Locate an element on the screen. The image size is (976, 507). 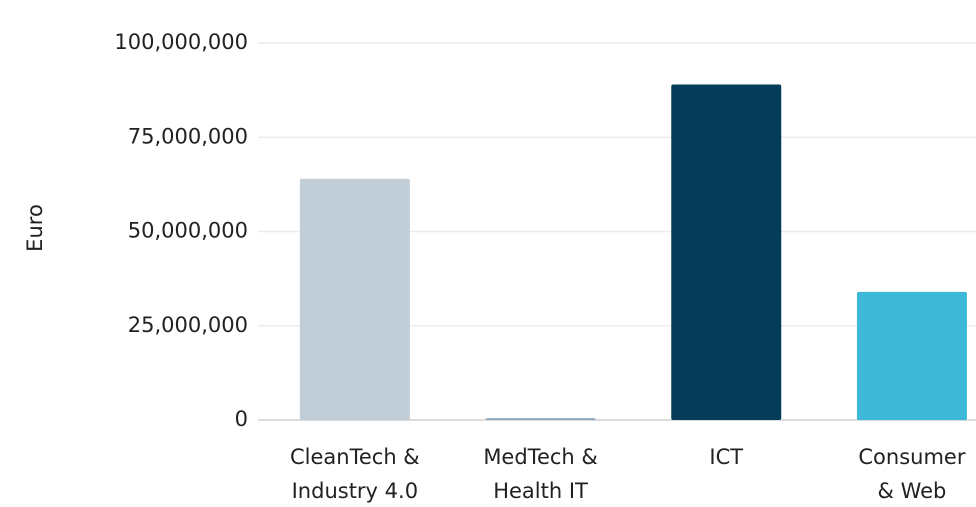
y-tick-label: 75,000,000 is located at coordinates (188, 136).